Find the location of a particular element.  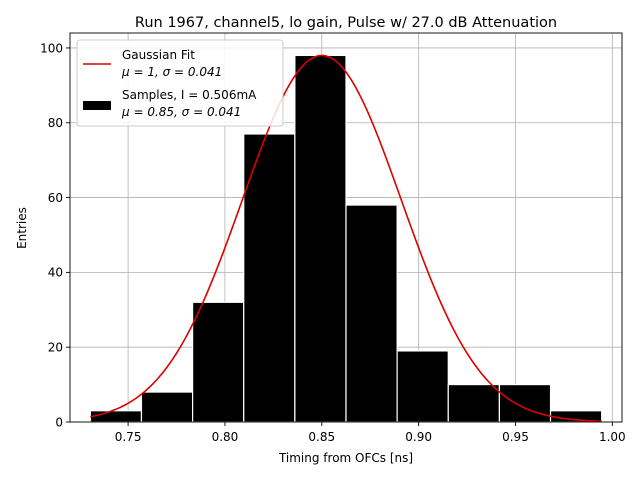

x-axis-ticks: 0.75 0.80 0.85 0.90 0.95 1.00 is located at coordinates (370, 433).